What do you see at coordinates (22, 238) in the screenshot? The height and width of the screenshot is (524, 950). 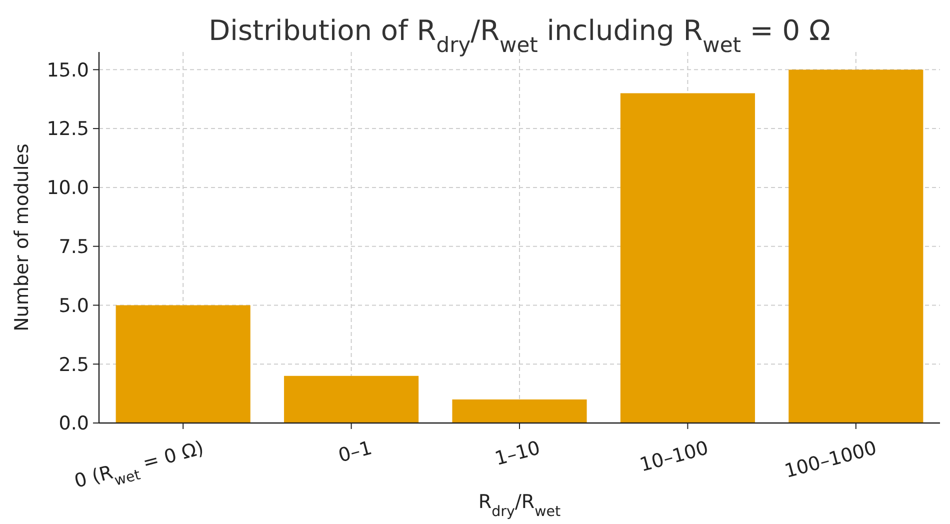 I see `y-axis-title: Number of modules` at bounding box center [22, 238].